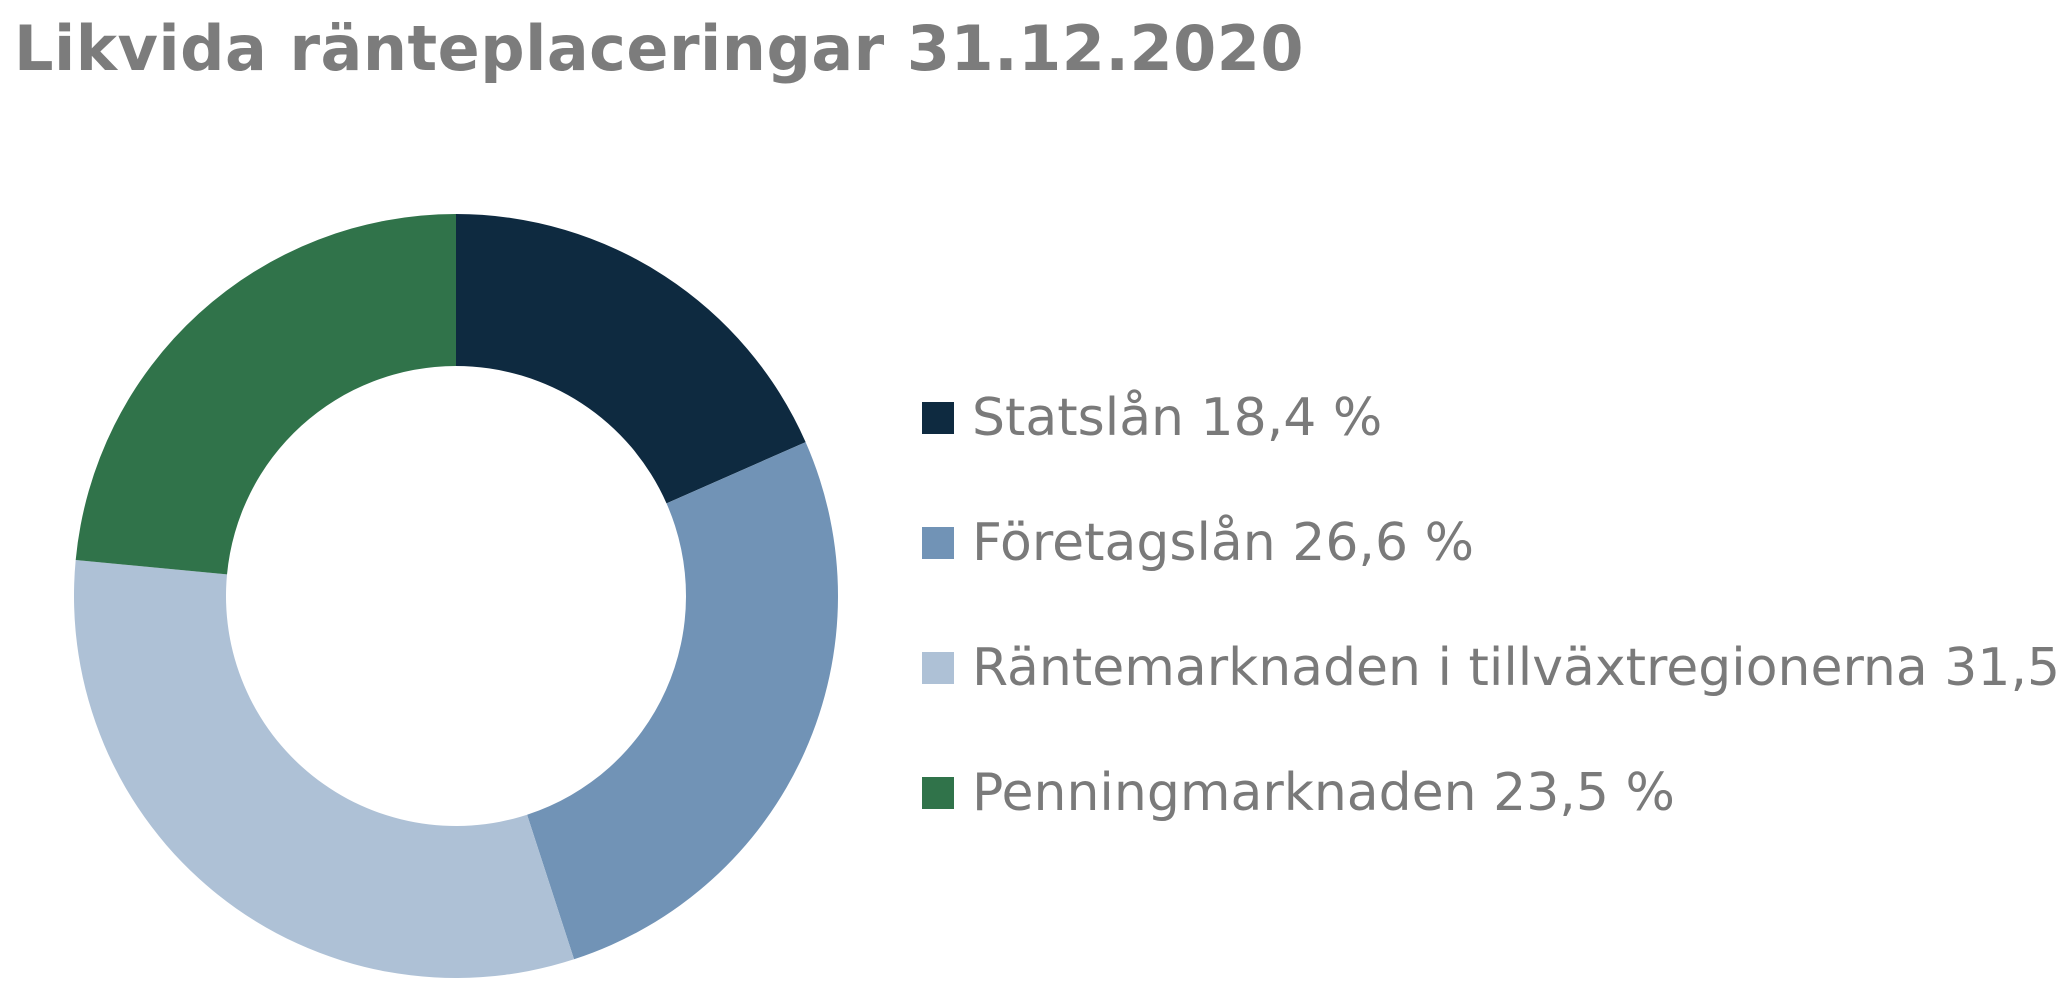  I want to click on legend-swatch-statslan, so click(938, 417).